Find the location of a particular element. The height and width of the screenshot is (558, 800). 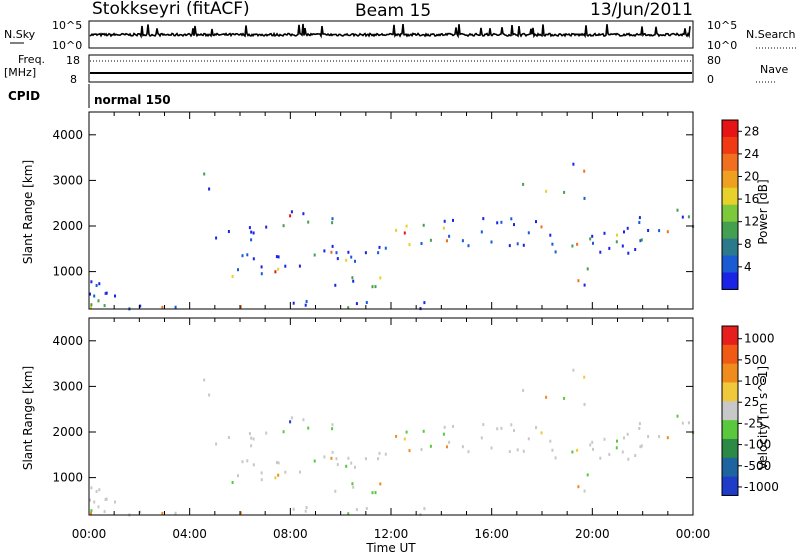

freq-panel is located at coordinates (391, 68).